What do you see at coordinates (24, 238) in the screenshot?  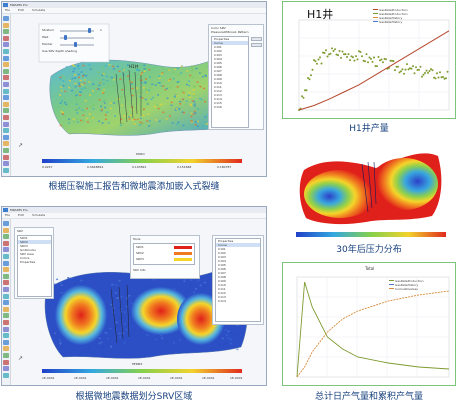 I see `list-item: SRV1` at bounding box center [24, 238].